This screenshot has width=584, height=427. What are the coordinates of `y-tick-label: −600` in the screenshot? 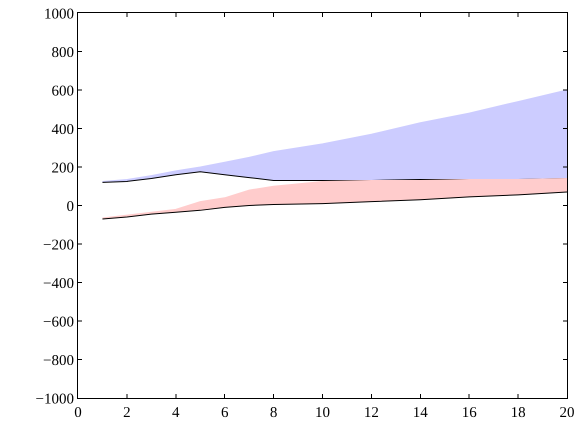 It's located at (58, 322).